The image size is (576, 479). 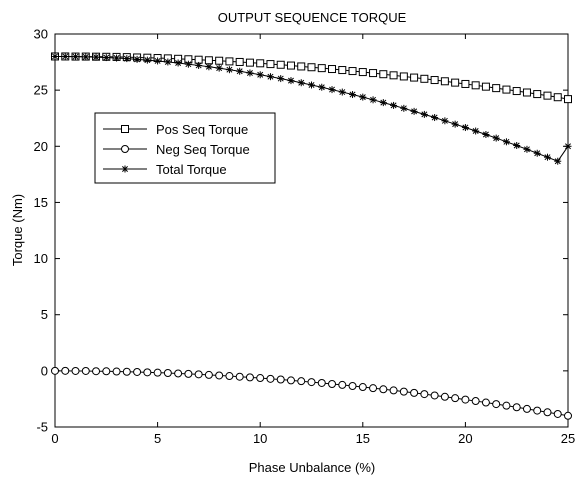 What do you see at coordinates (41, 258) in the screenshot?
I see `y-tick-label: 10` at bounding box center [41, 258].